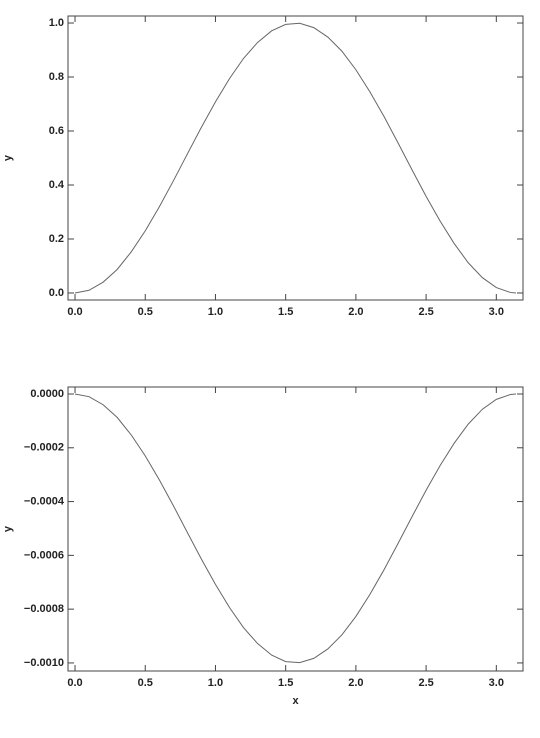  I want to click on y-tick-label: 0.8, so click(56, 77).